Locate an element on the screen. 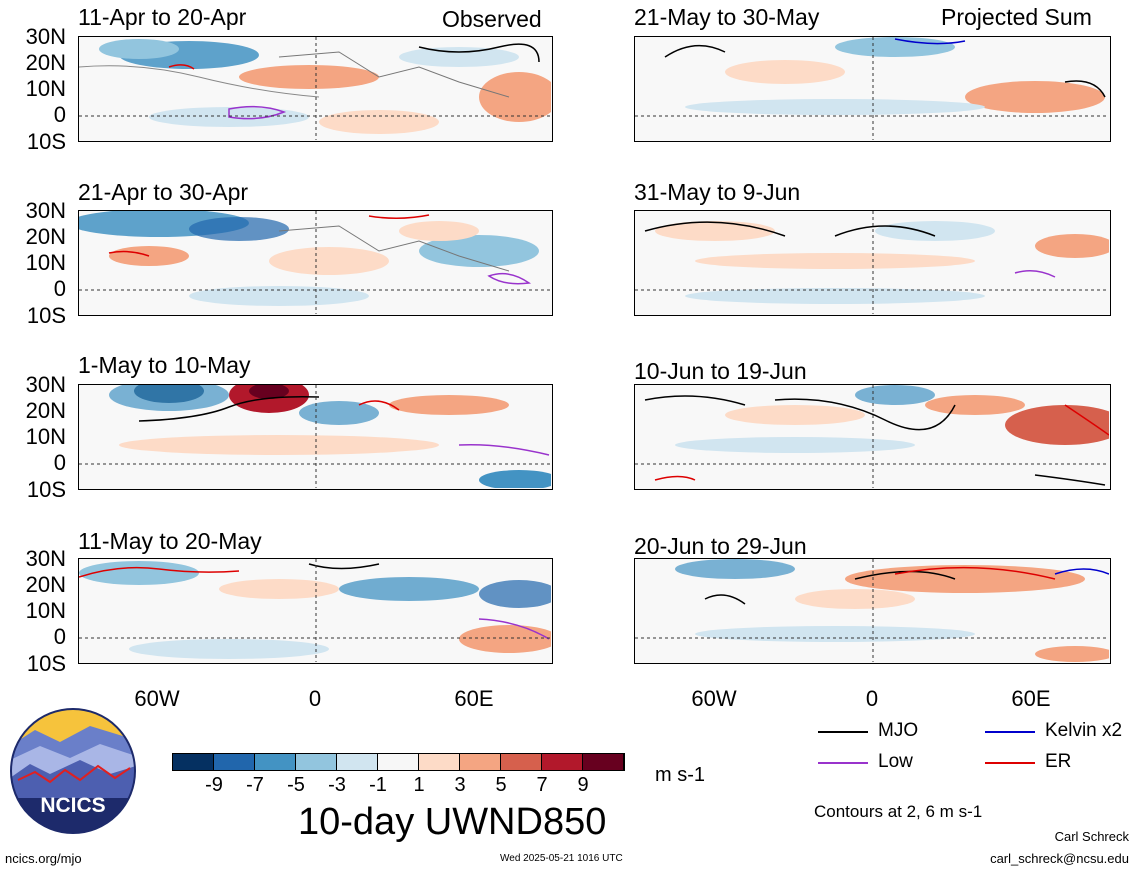 Image resolution: width=1135 pixels, height=872 pixels. panel-title: 11-May to 20-May is located at coordinates (170, 541).